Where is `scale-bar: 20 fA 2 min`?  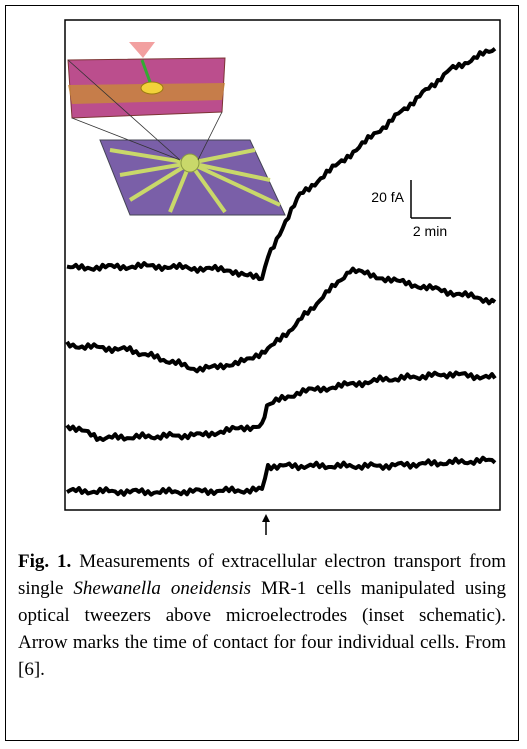
scale-bar: 20 fA 2 min is located at coordinates (411, 209).